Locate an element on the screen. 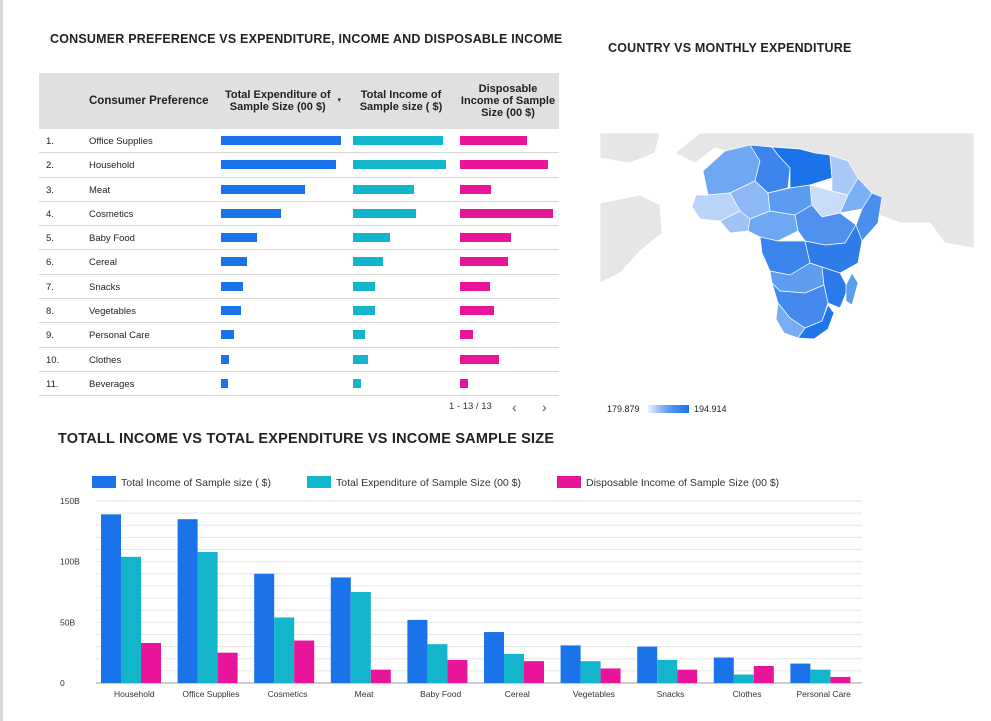  header-total-income: Total Income of Sample size ( $) is located at coordinates (401, 101).